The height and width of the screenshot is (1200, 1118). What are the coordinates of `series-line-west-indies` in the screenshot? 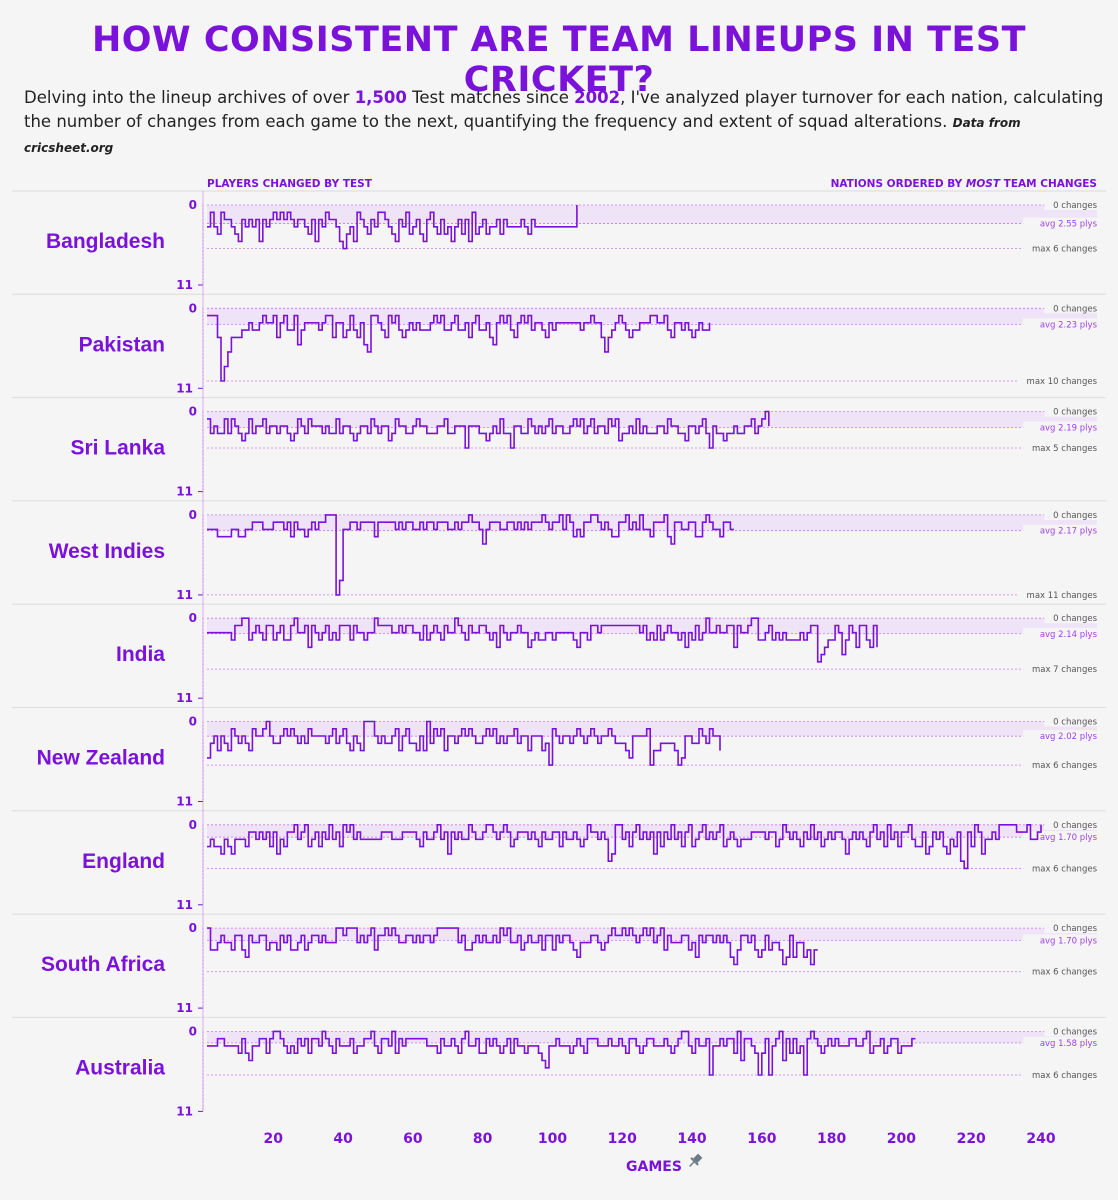 It's located at (470, 555).